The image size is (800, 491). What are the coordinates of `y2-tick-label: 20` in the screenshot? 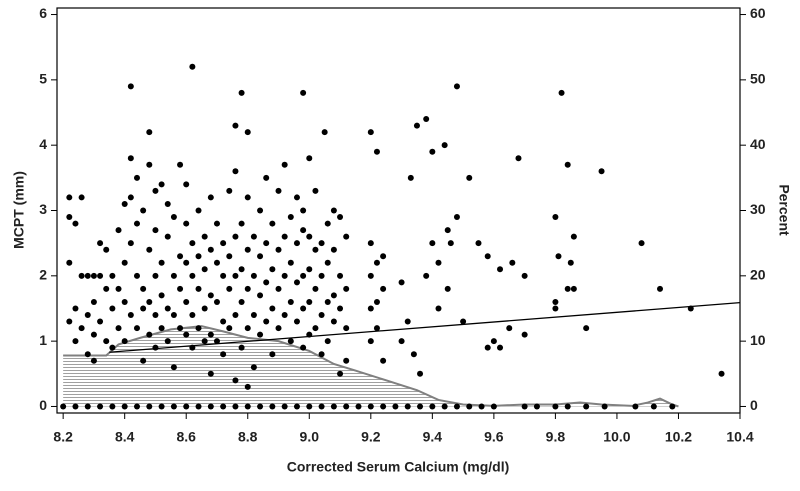 It's located at (758, 275).